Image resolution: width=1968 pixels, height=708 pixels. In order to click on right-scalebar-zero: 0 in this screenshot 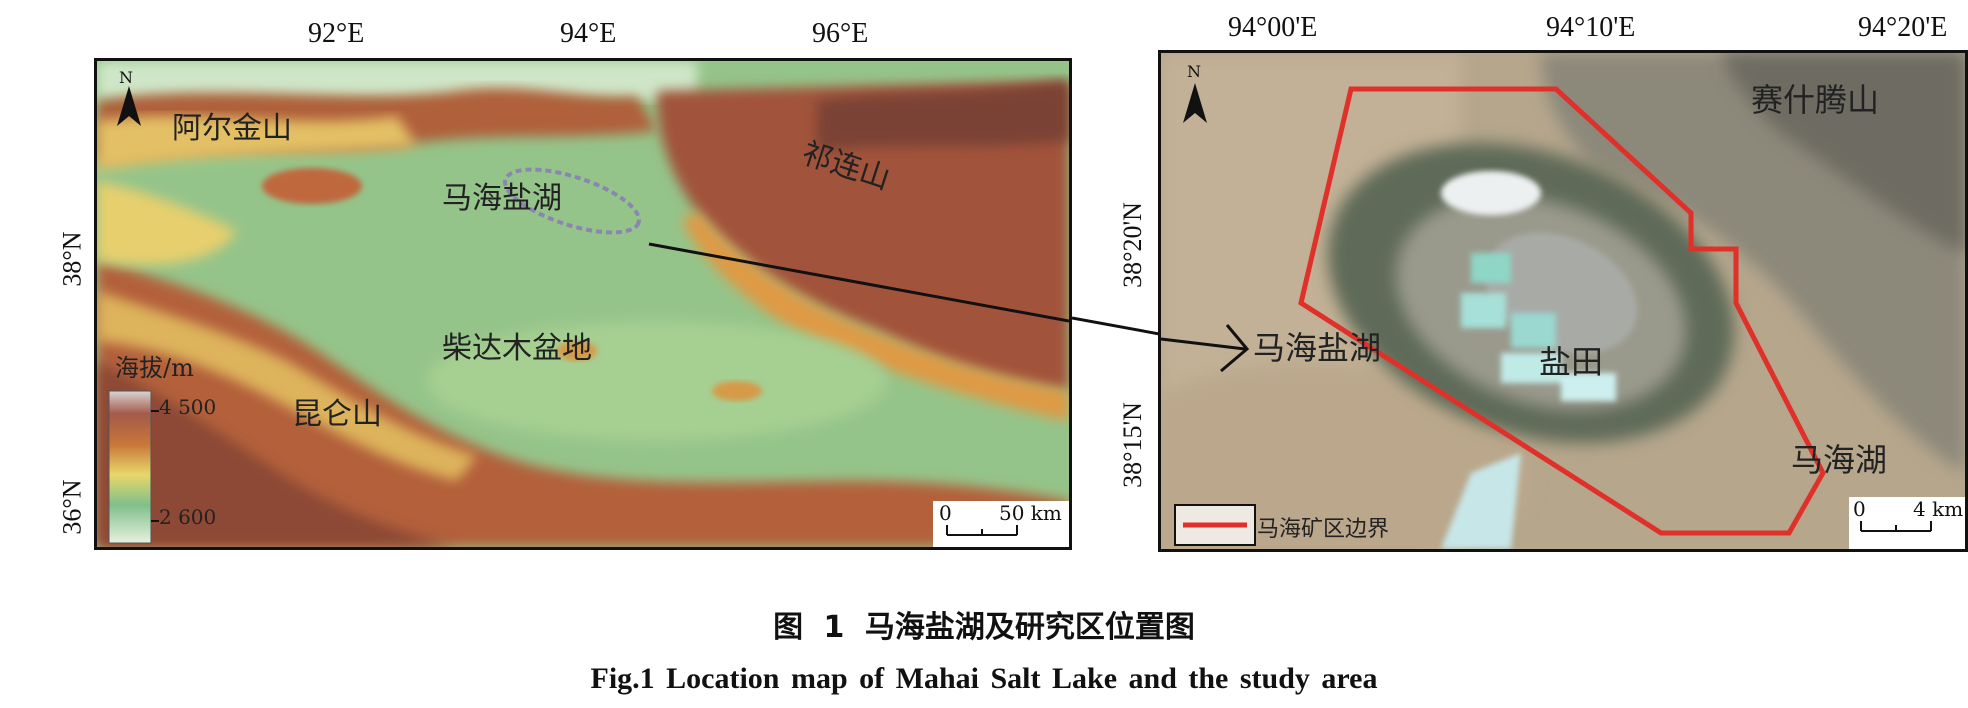, I will do `click(1859, 509)`.